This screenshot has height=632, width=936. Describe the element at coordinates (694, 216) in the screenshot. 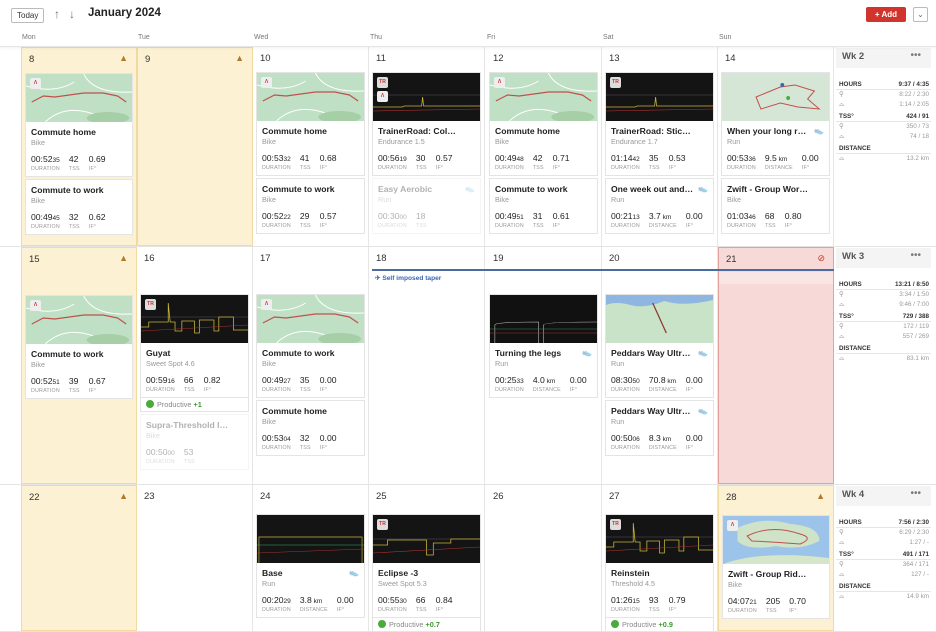

I see `metric-value: 0.00` at that location.